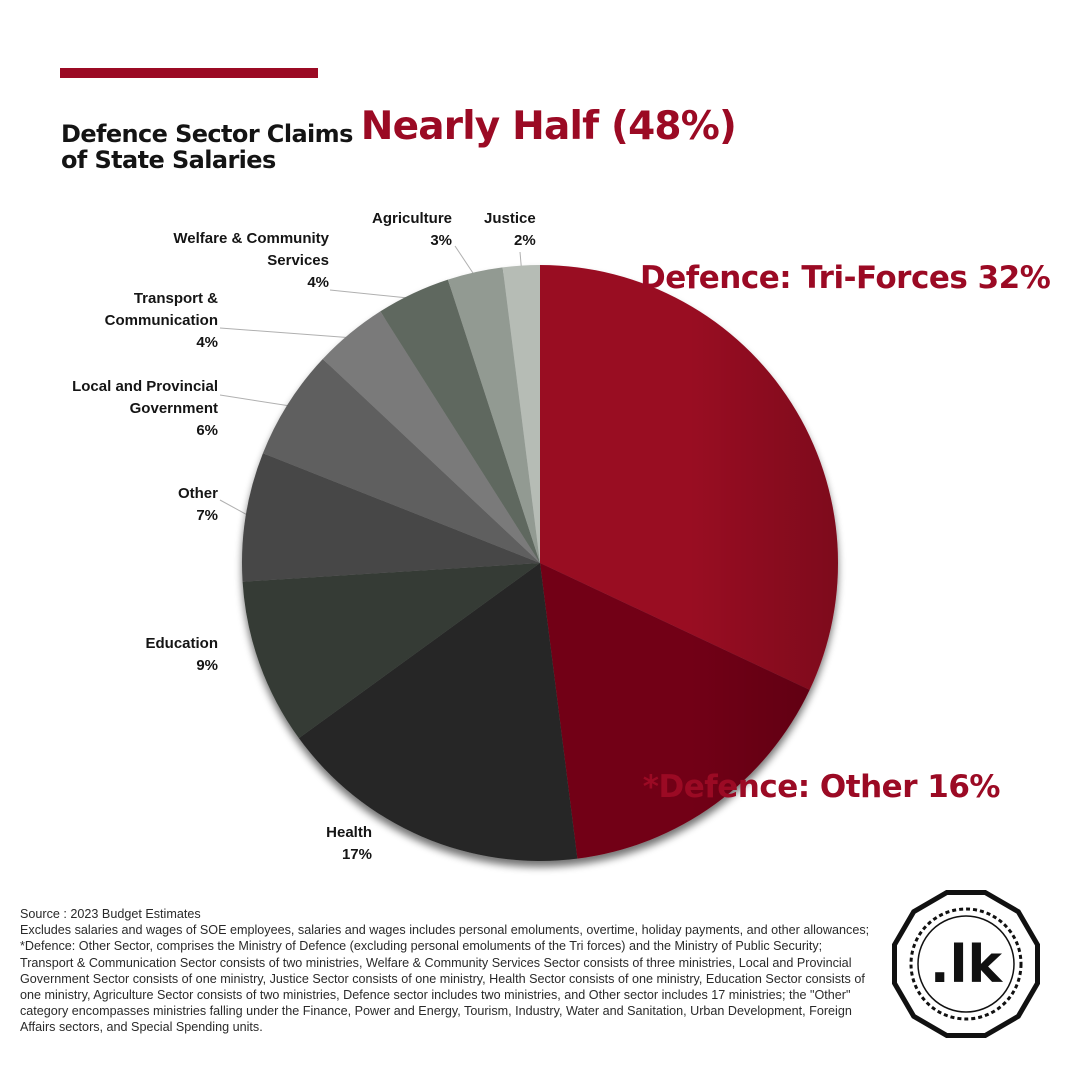 This screenshot has width=1080, height=1080. I want to click on label-triforces-name: Defence: Tri-Forces, so click(804, 278).